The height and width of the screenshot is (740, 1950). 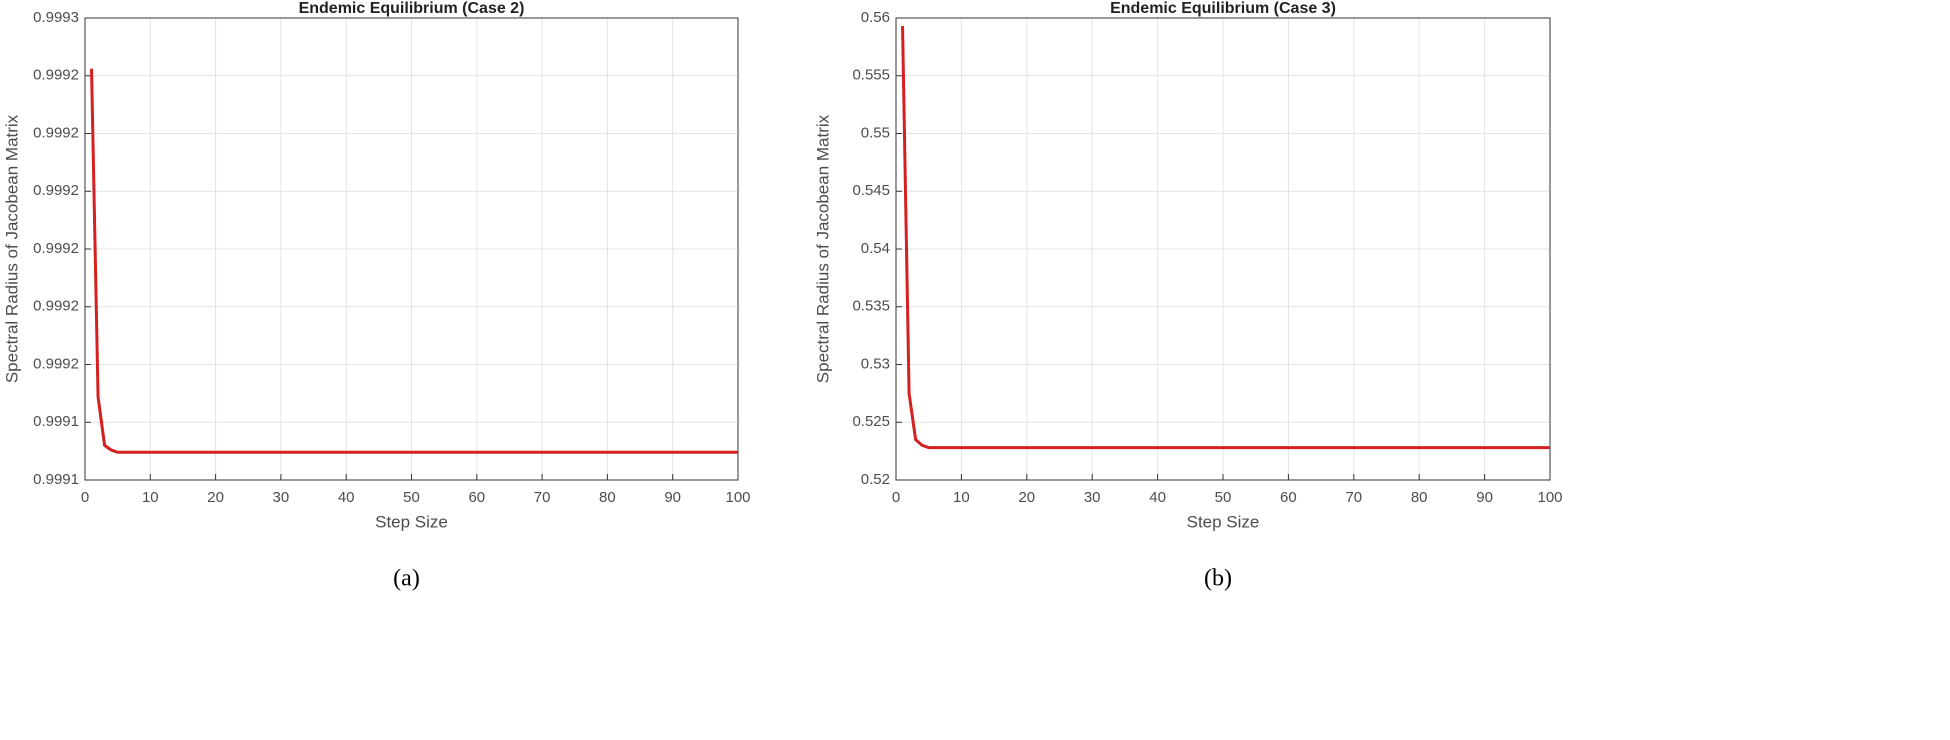 I want to click on y-tick-label: 0.525, so click(x=871, y=421).